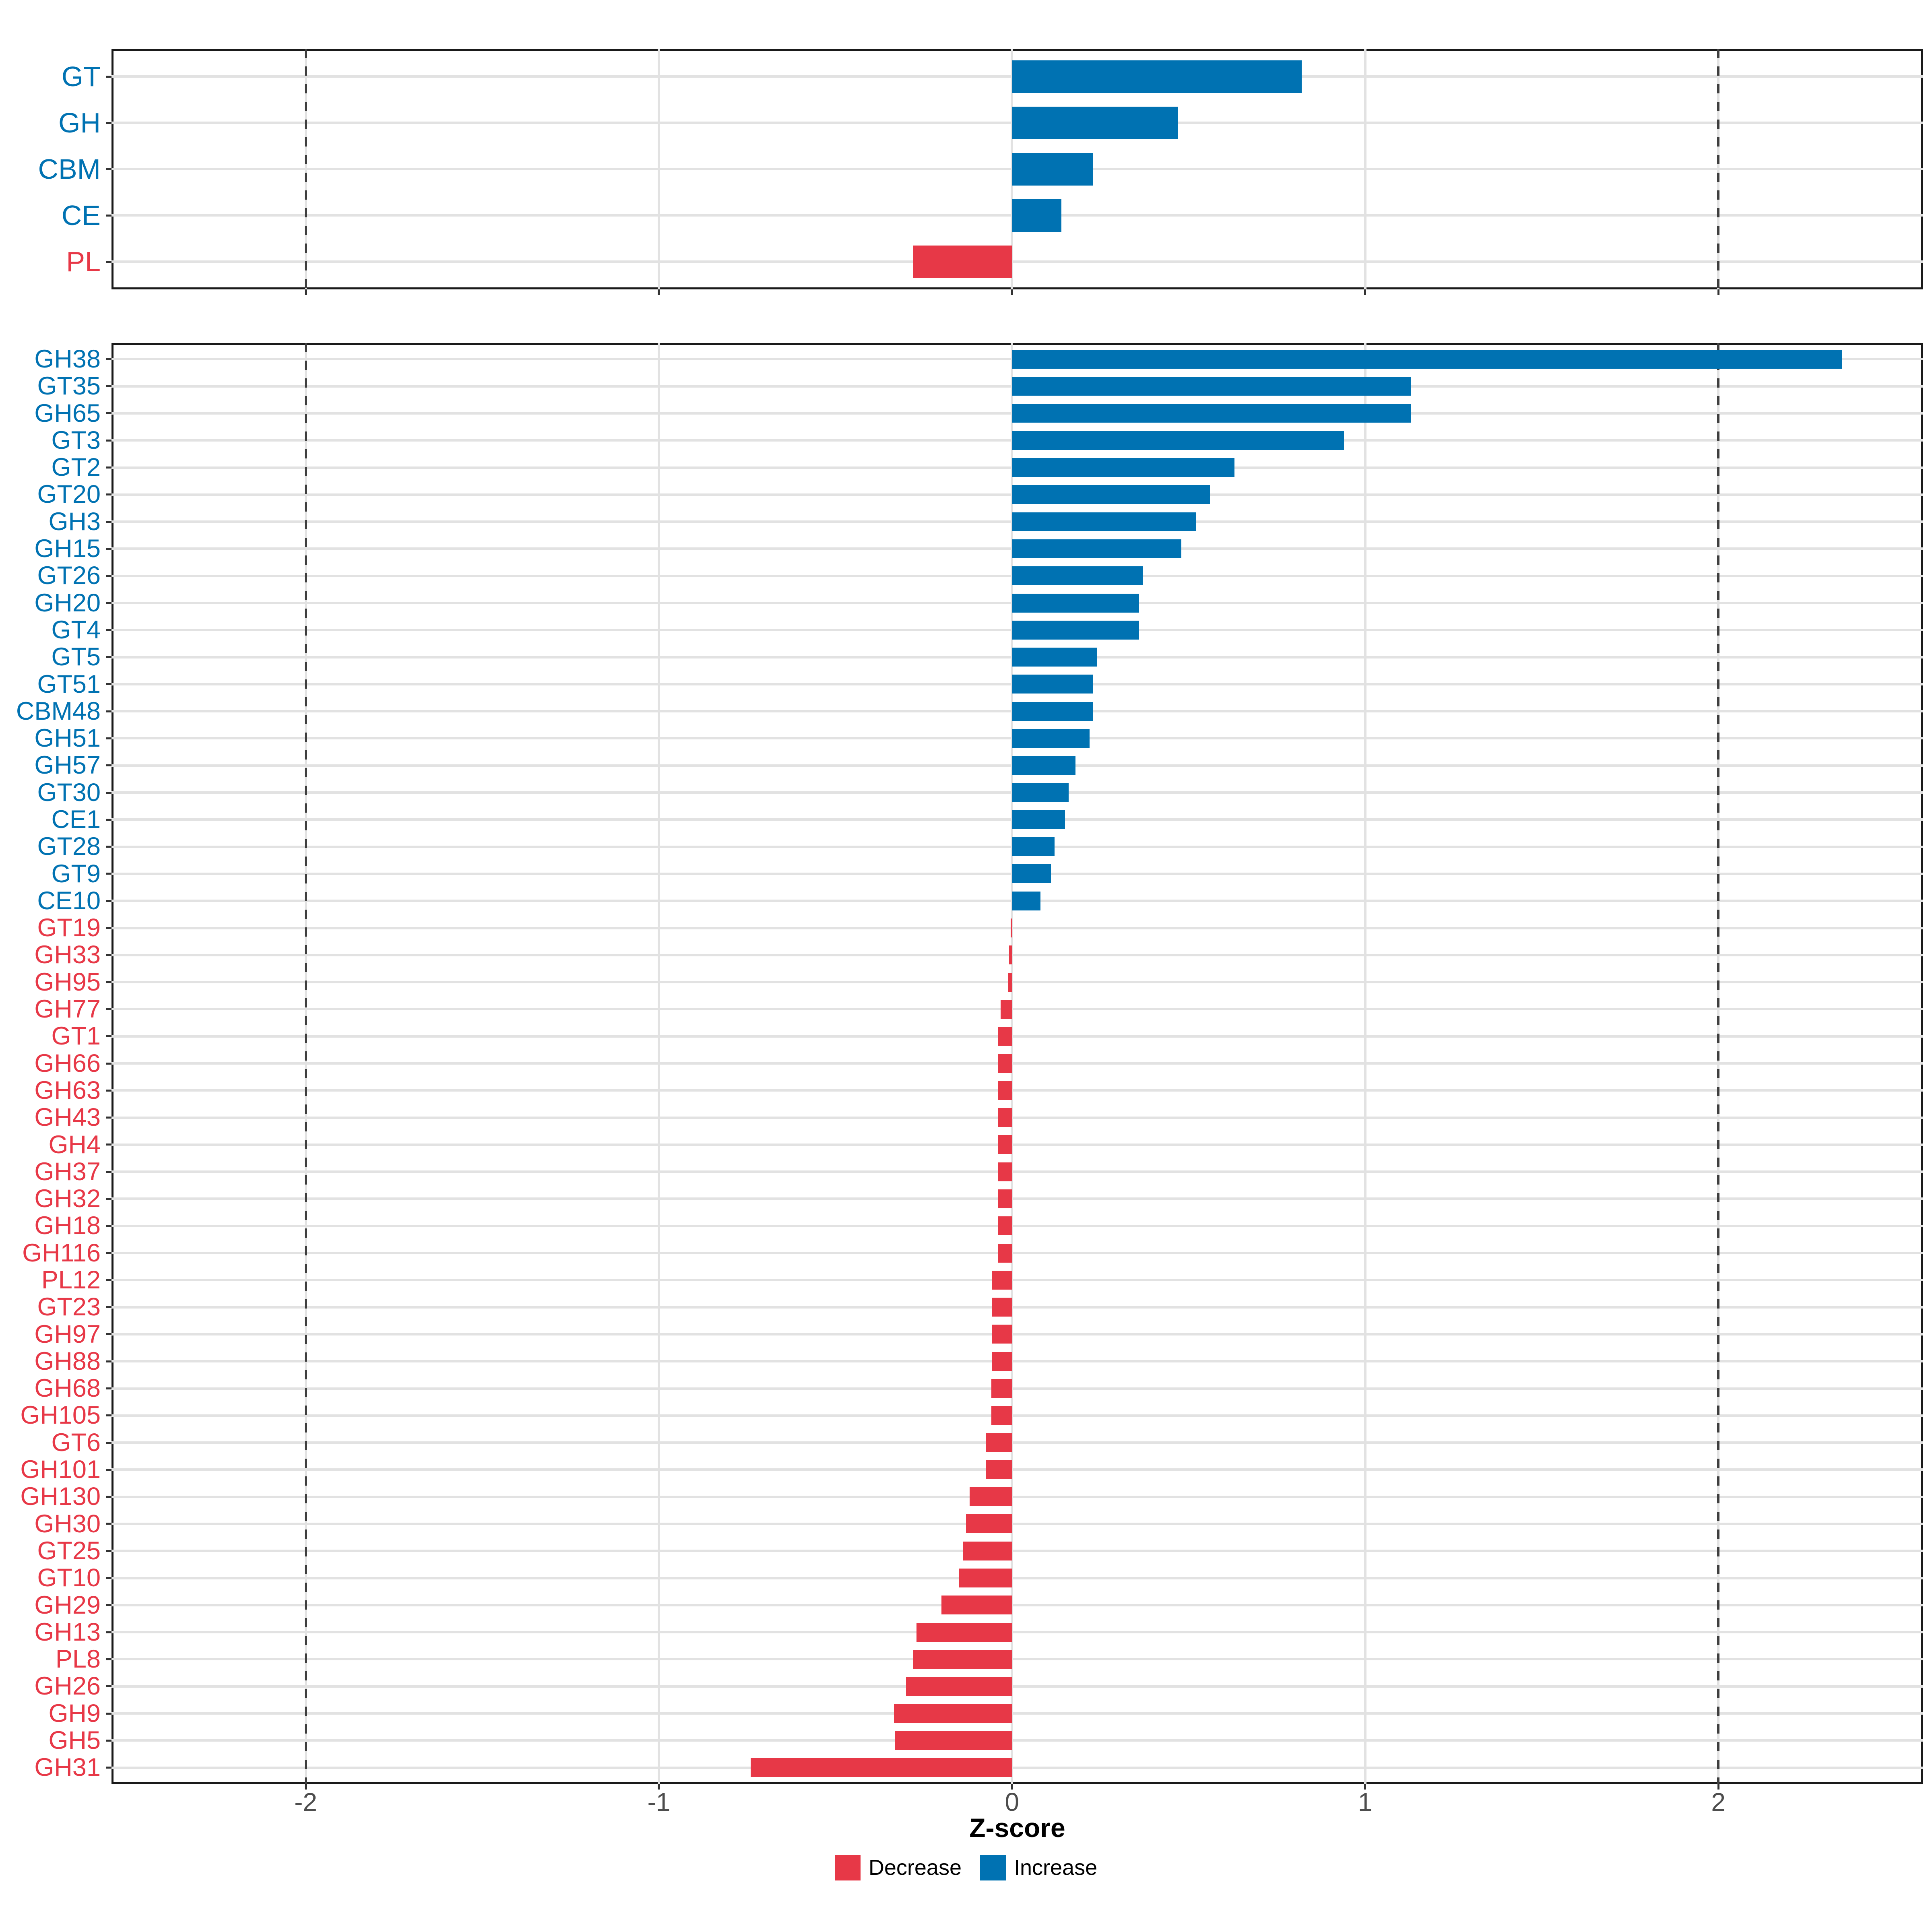 Image resolution: width=1932 pixels, height=1932 pixels. I want to click on category-label-GH88: GH88, so click(67, 1361).